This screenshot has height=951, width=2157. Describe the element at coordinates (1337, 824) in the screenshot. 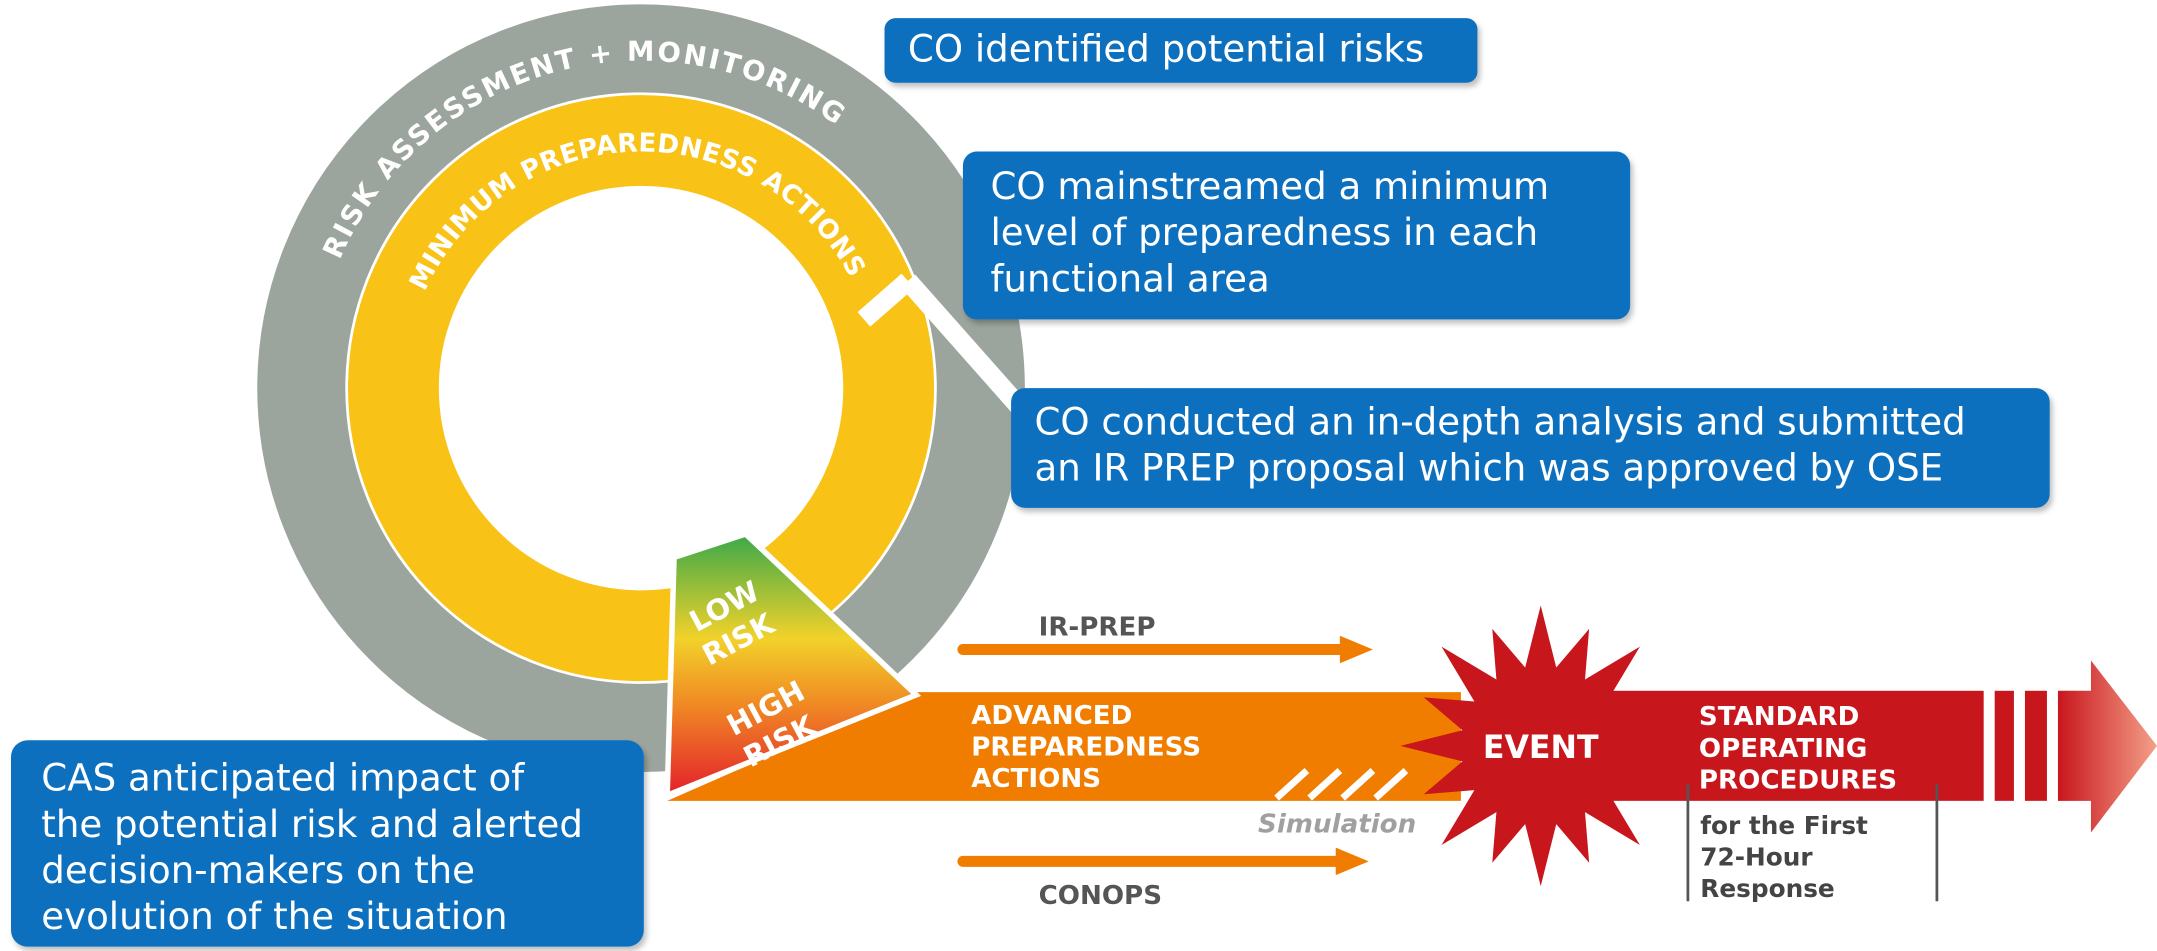

I see `simulation-label: Simulation` at that location.